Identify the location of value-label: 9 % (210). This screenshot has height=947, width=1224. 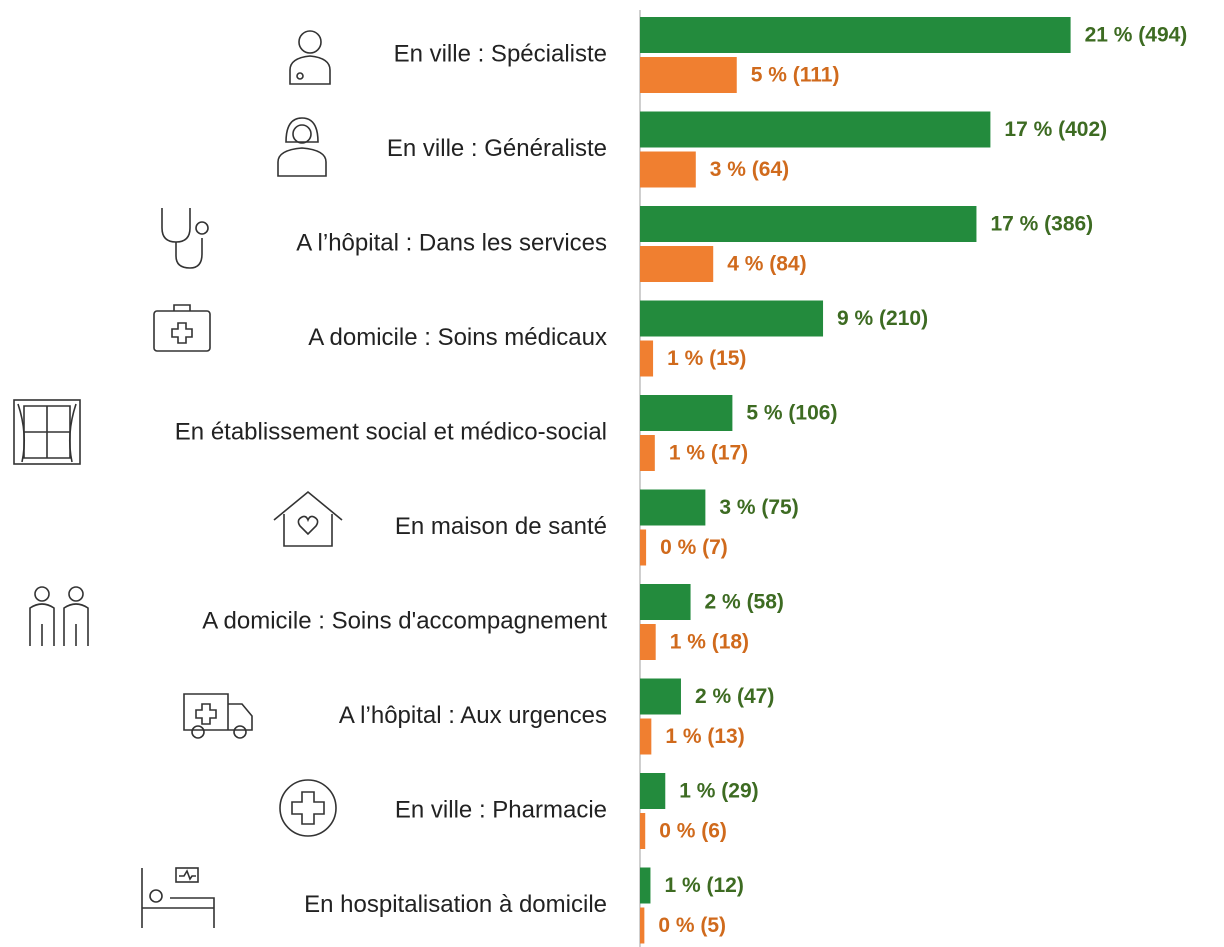
(882, 318).